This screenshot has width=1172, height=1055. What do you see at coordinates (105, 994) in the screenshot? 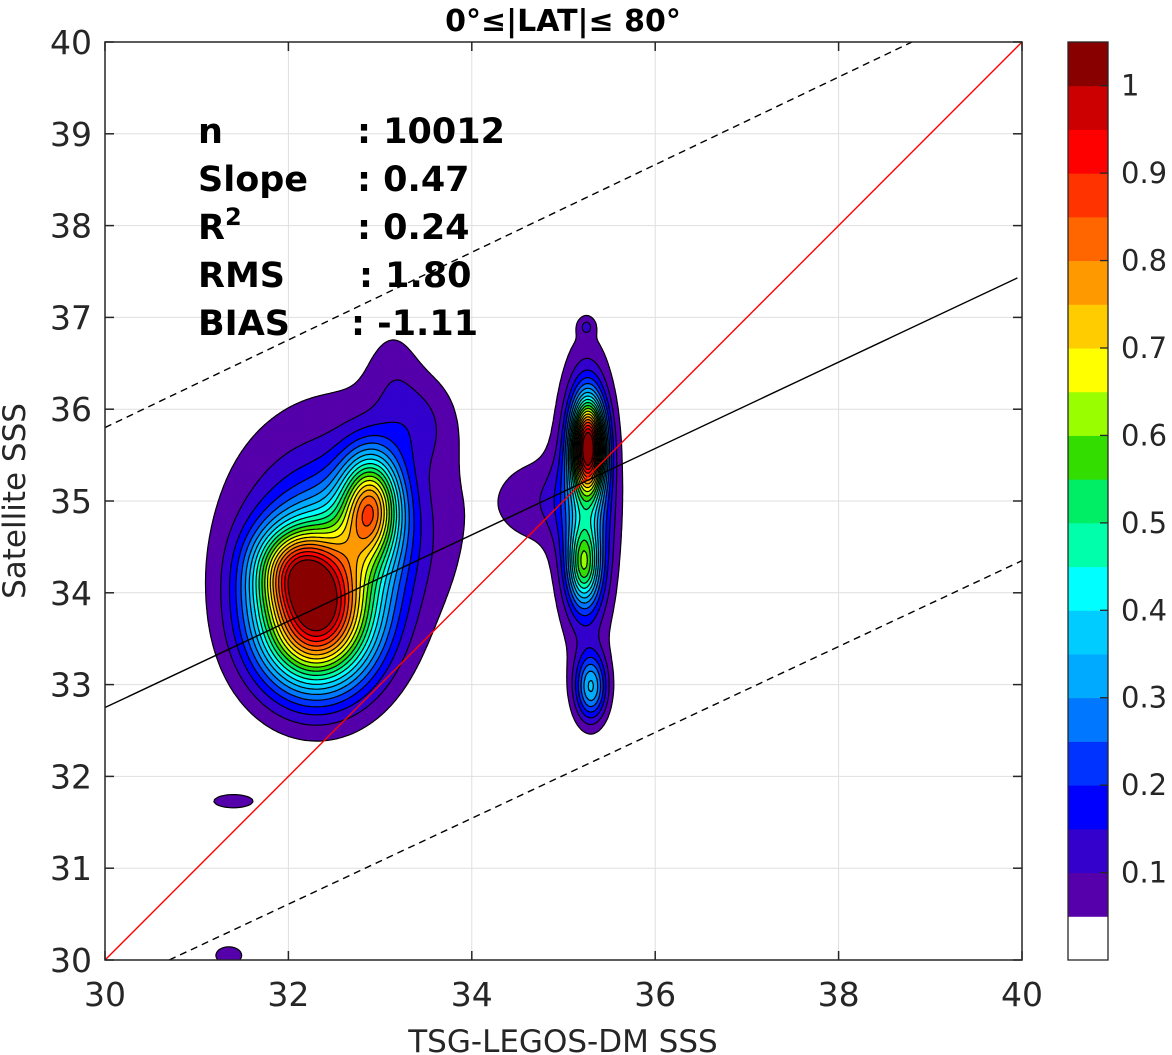
I see `x-tick-label: 30` at bounding box center [105, 994].